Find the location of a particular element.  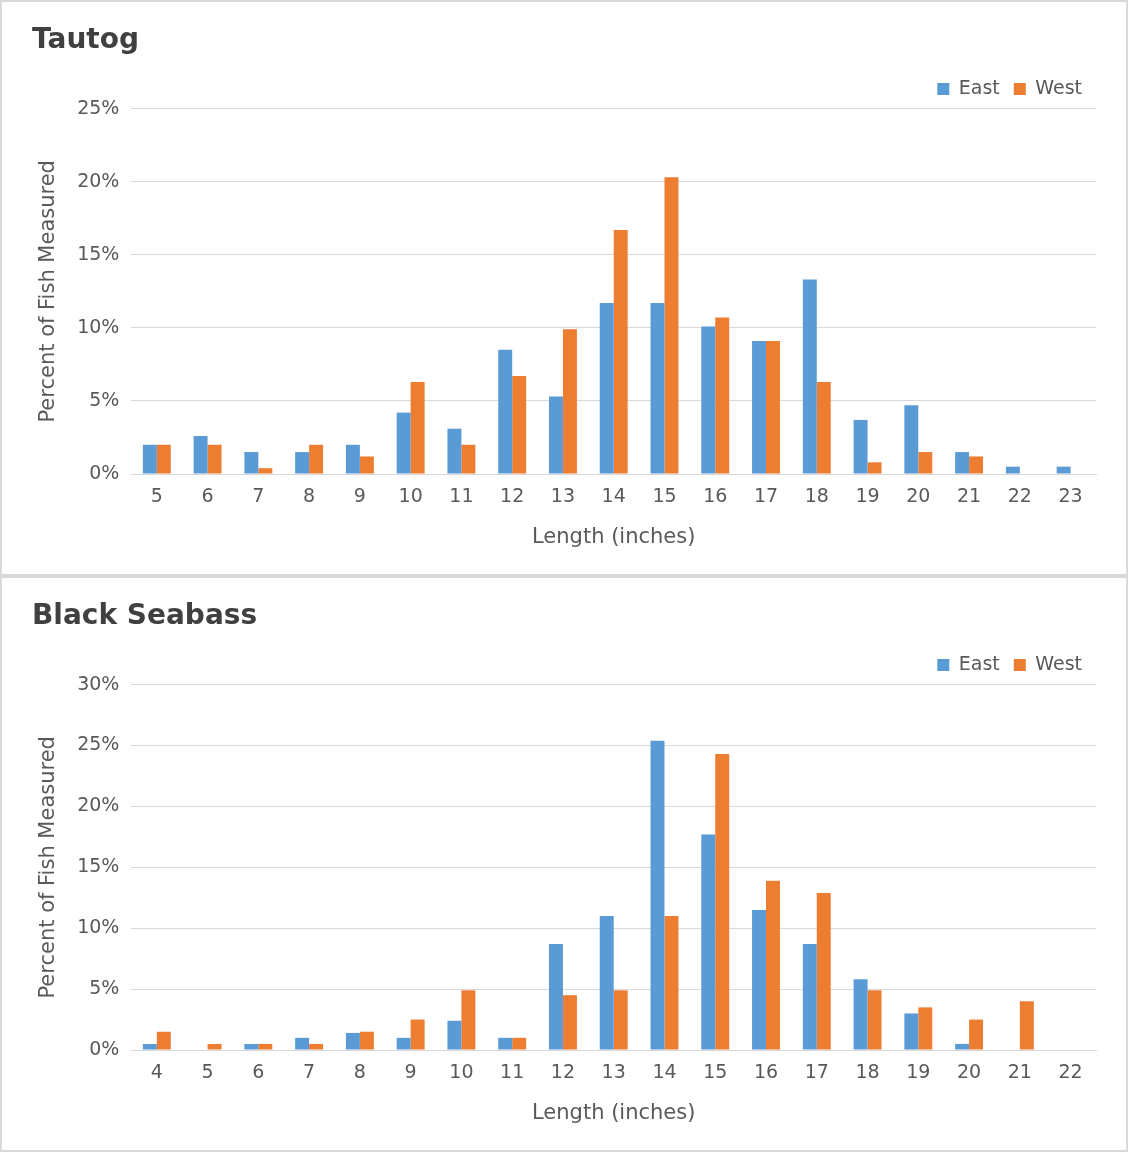

x-tick-label: 9 is located at coordinates (410, 1071).